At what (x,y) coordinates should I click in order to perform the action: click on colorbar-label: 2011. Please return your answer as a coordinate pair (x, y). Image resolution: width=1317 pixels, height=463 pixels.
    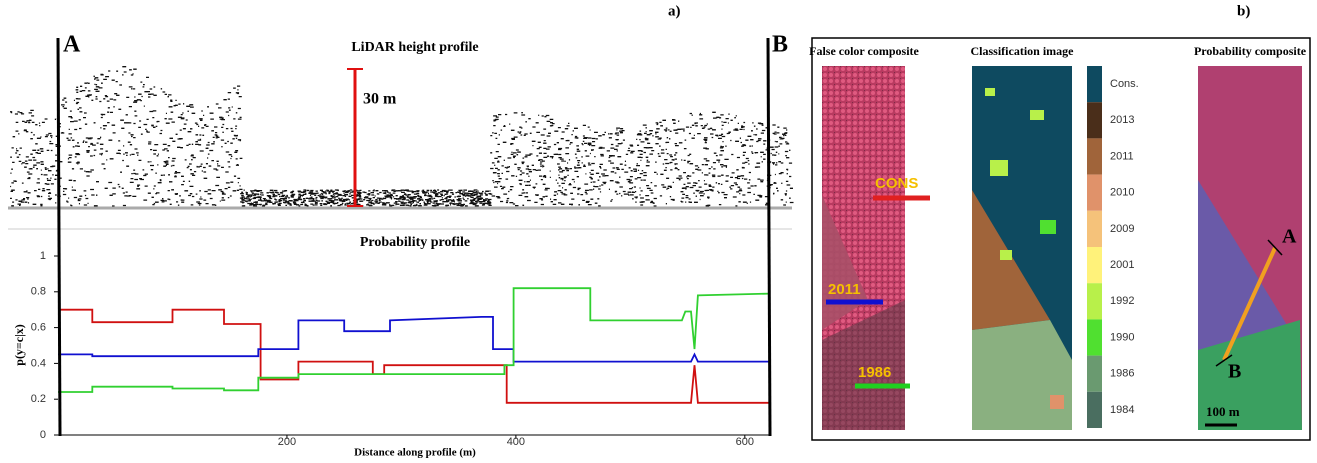
    Looking at the image, I should click on (1122, 156).